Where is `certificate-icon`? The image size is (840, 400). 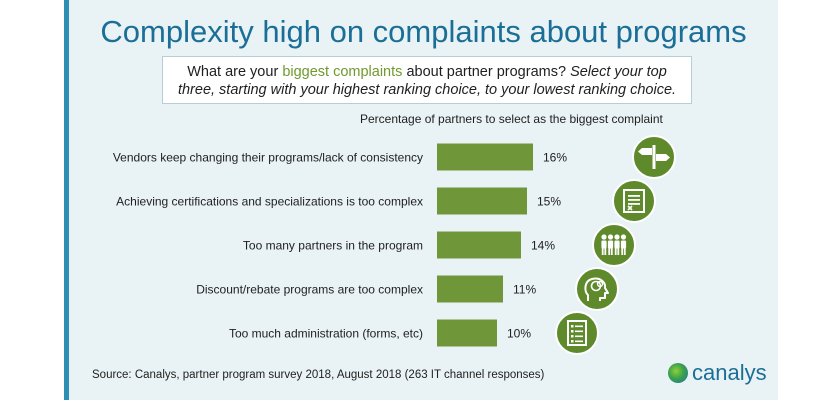
certificate-icon is located at coordinates (634, 201).